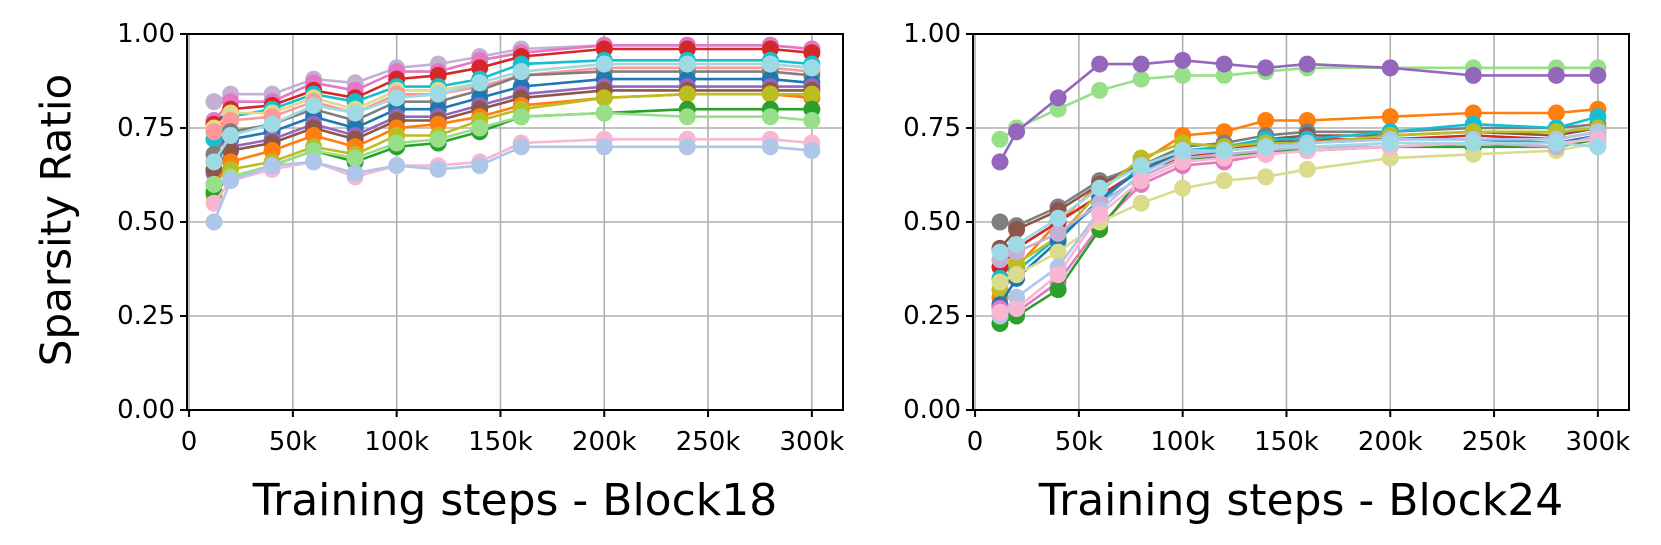  What do you see at coordinates (1301, 500) in the screenshot?
I see `x-axis-title-block24: Training steps - Block24` at bounding box center [1301, 500].